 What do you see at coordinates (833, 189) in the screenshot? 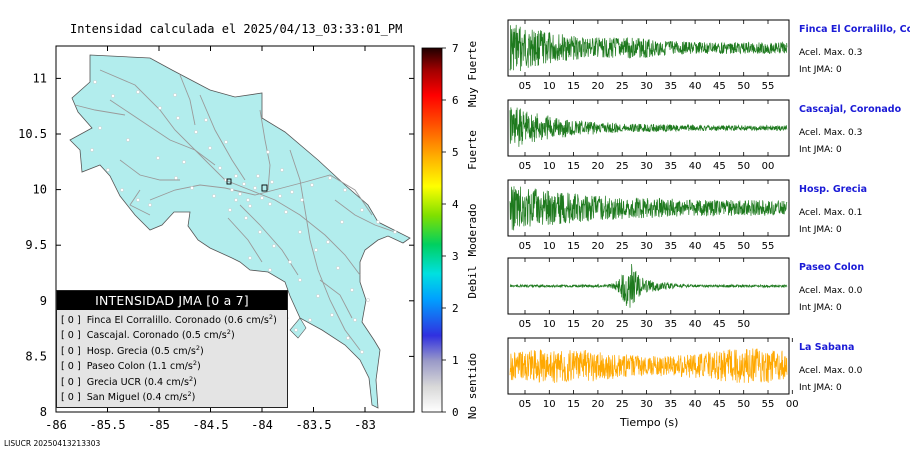
I see `station-name: Hosp. Grecia` at bounding box center [833, 189].